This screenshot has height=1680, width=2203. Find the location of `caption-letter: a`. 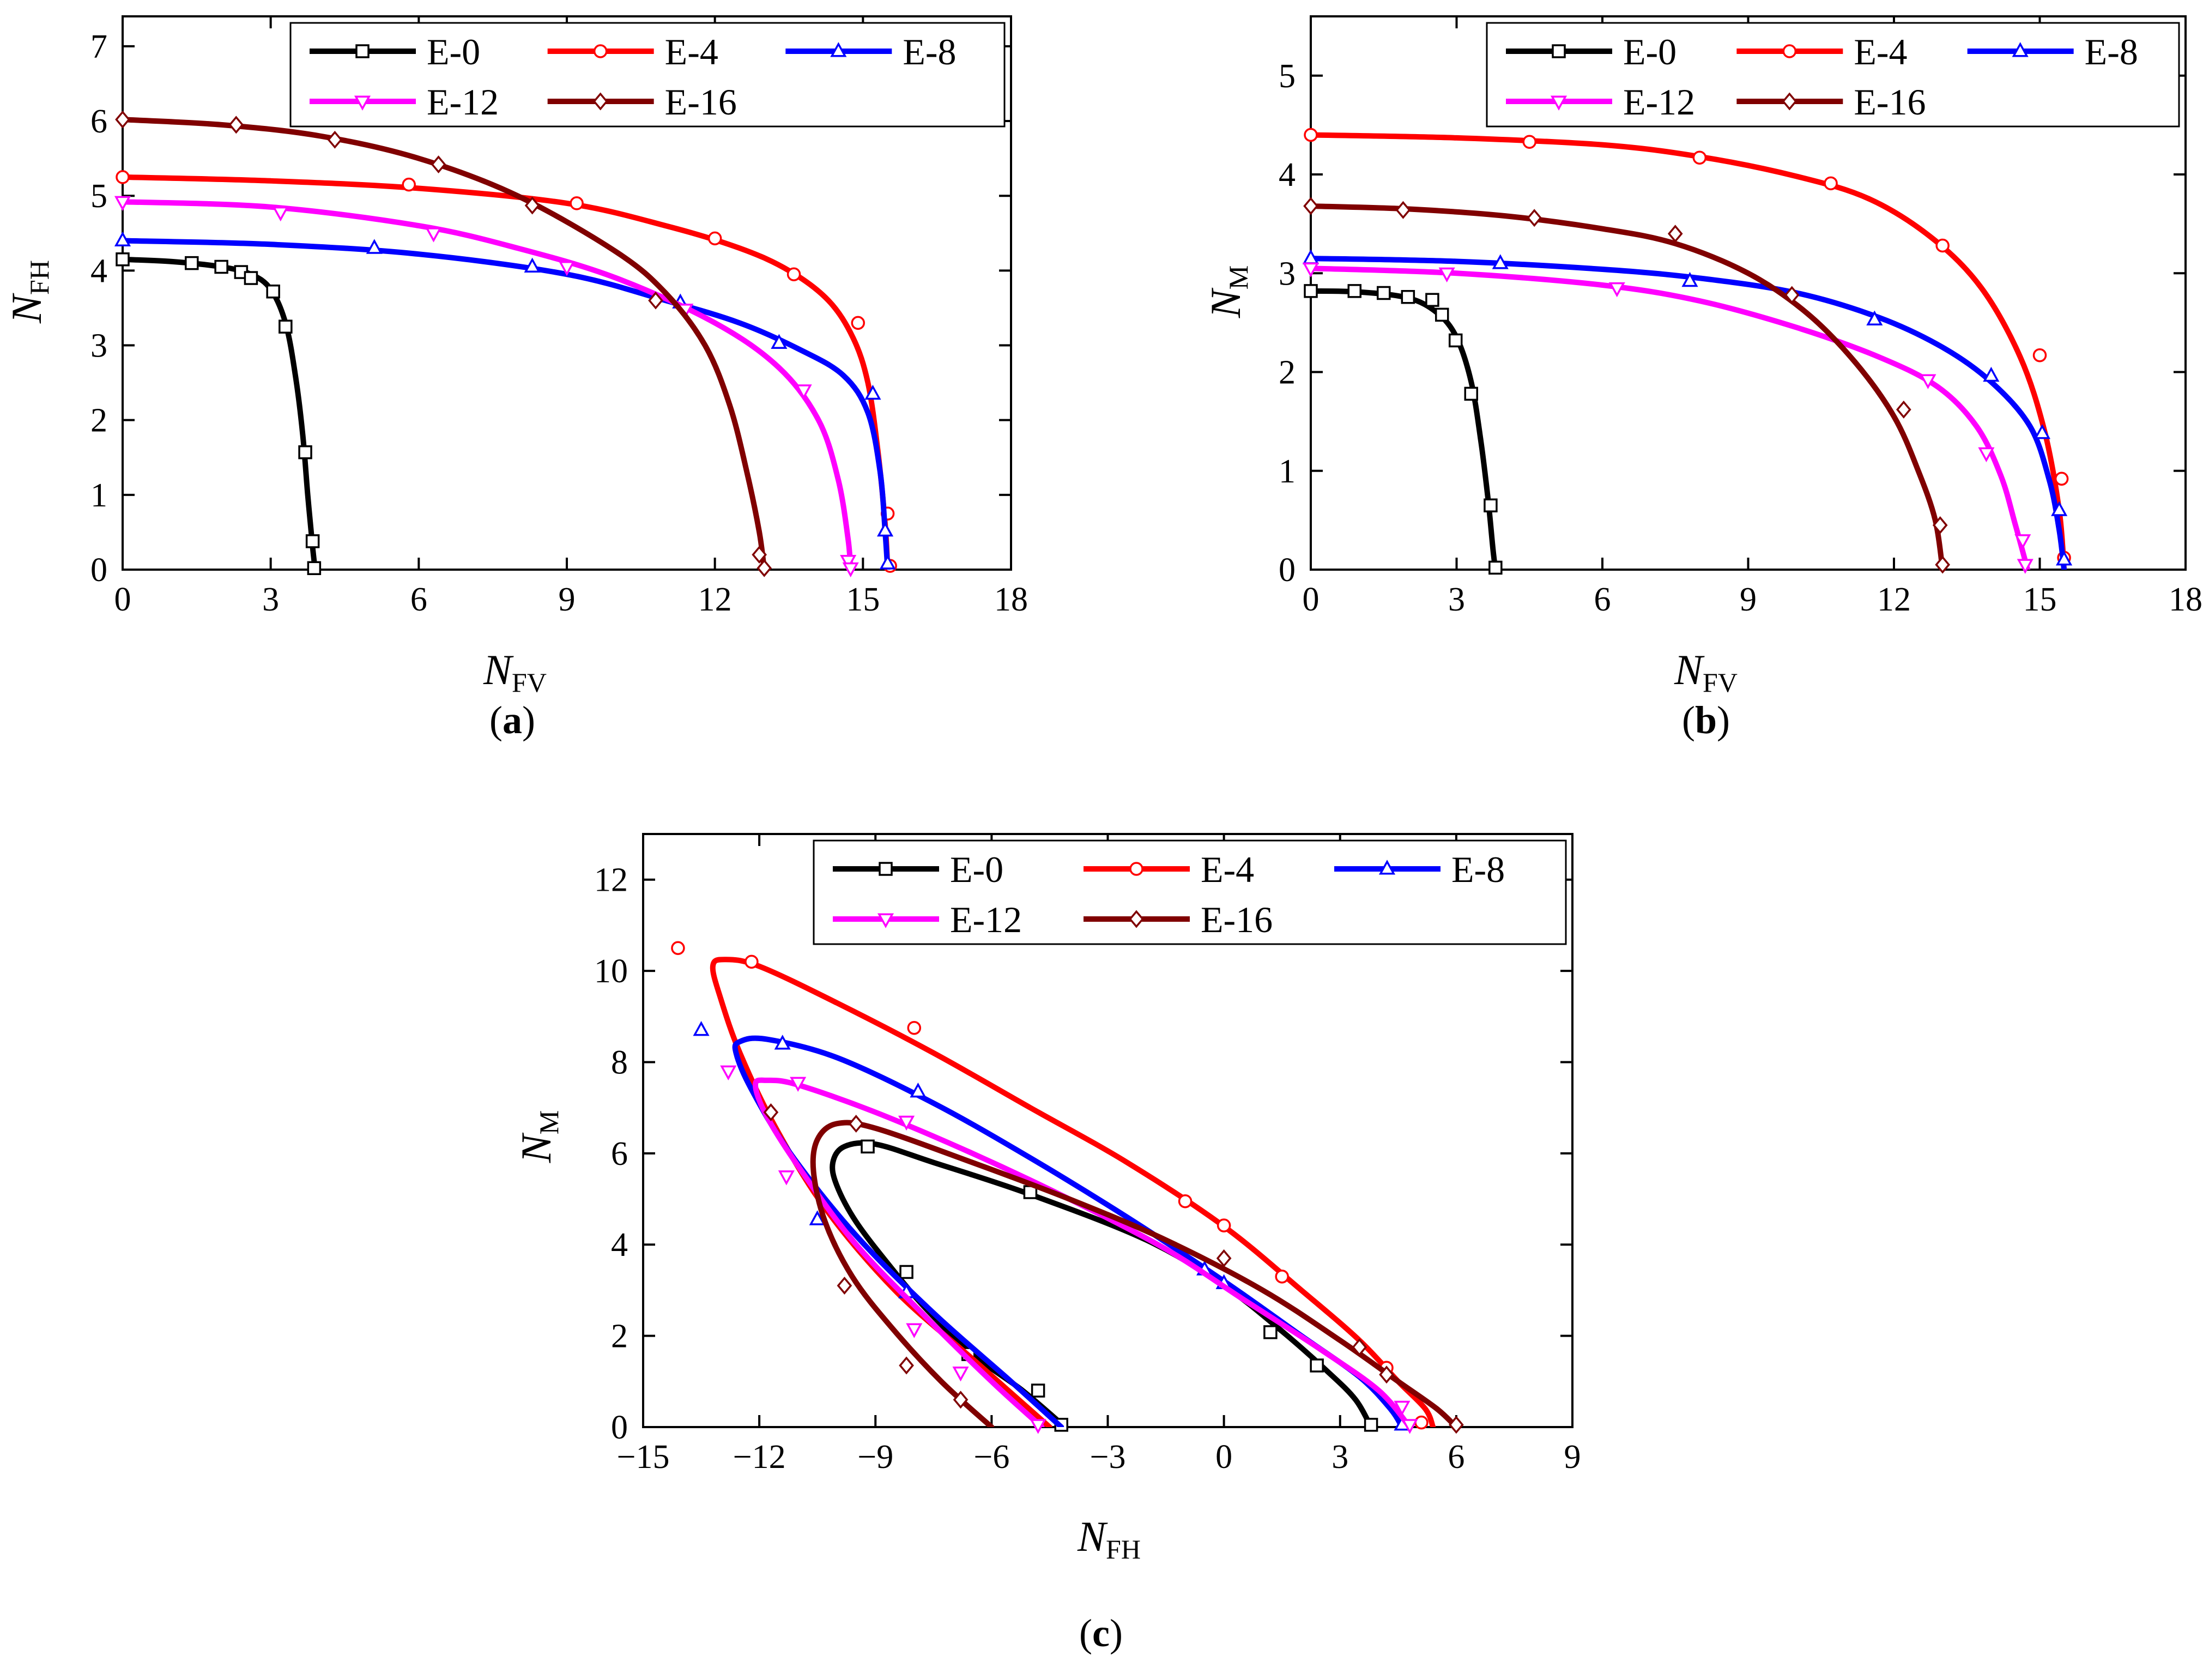

caption-letter: a is located at coordinates (513, 720).